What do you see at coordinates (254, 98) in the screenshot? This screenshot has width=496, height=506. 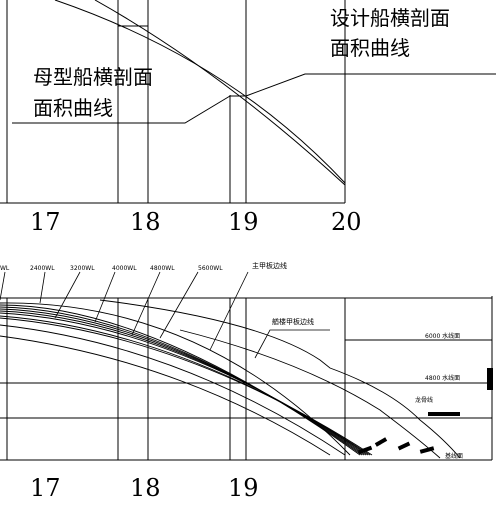 I see `leader-lines` at bounding box center [254, 98].